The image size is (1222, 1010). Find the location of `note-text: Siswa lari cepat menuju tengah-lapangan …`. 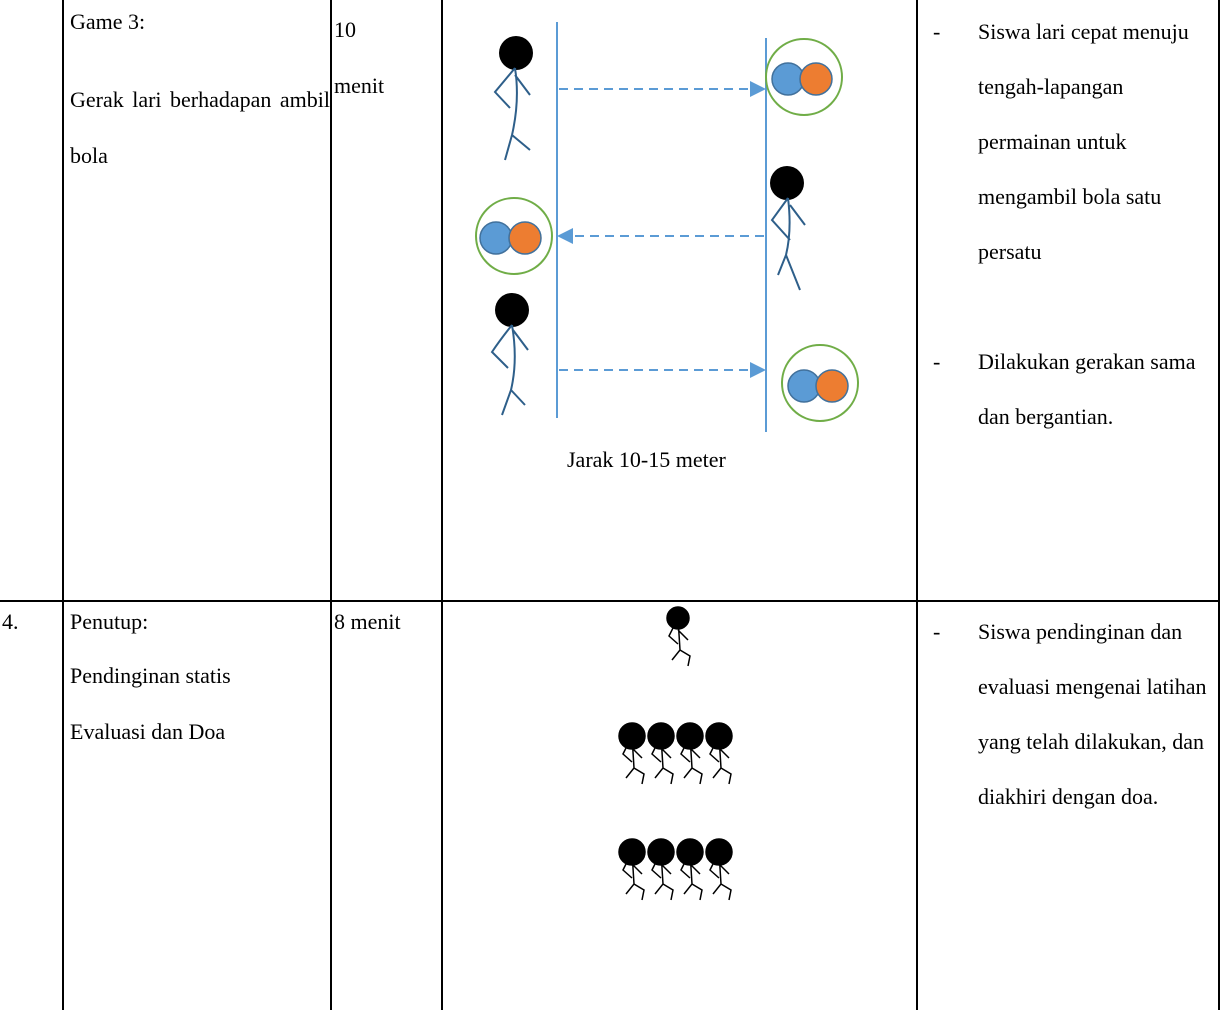

note-text: Siswa lari cepat menuju tengah-lapangan … is located at coordinates (1083, 141).